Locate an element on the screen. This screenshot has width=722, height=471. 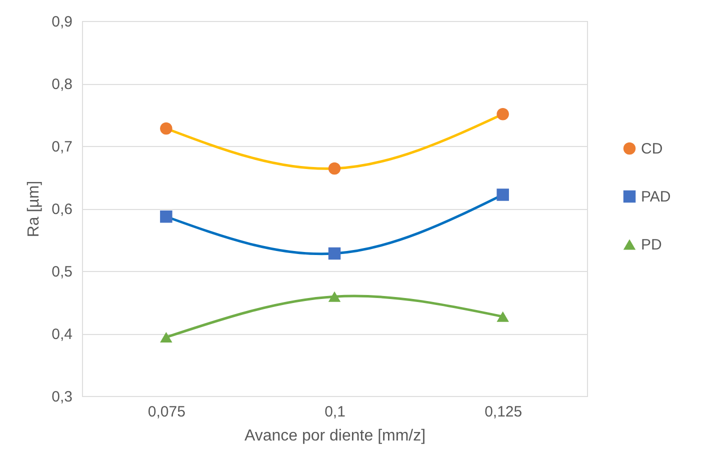
x-axis-title: Avance por diente [mm/z] is located at coordinates (335, 436).